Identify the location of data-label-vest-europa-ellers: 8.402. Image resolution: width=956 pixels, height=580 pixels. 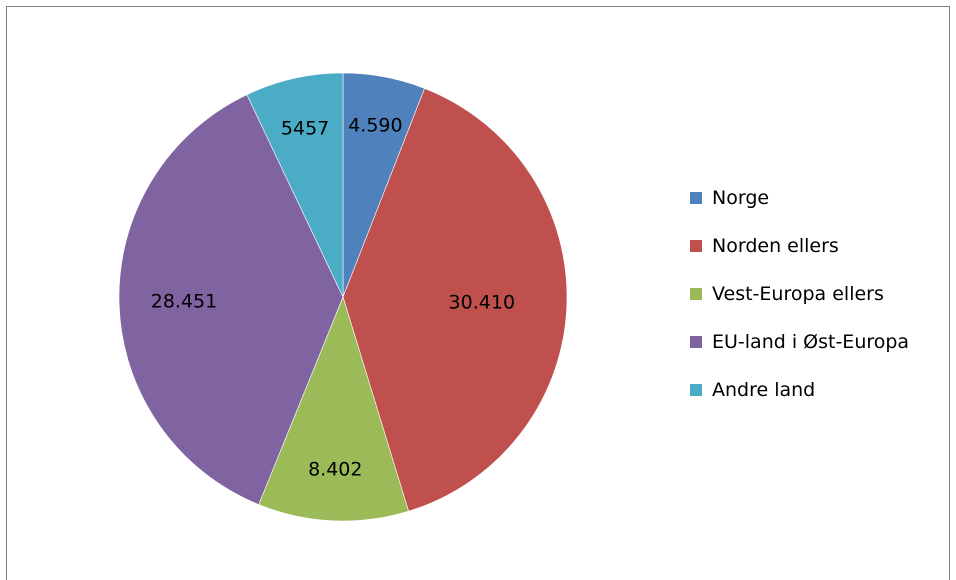
(335, 469).